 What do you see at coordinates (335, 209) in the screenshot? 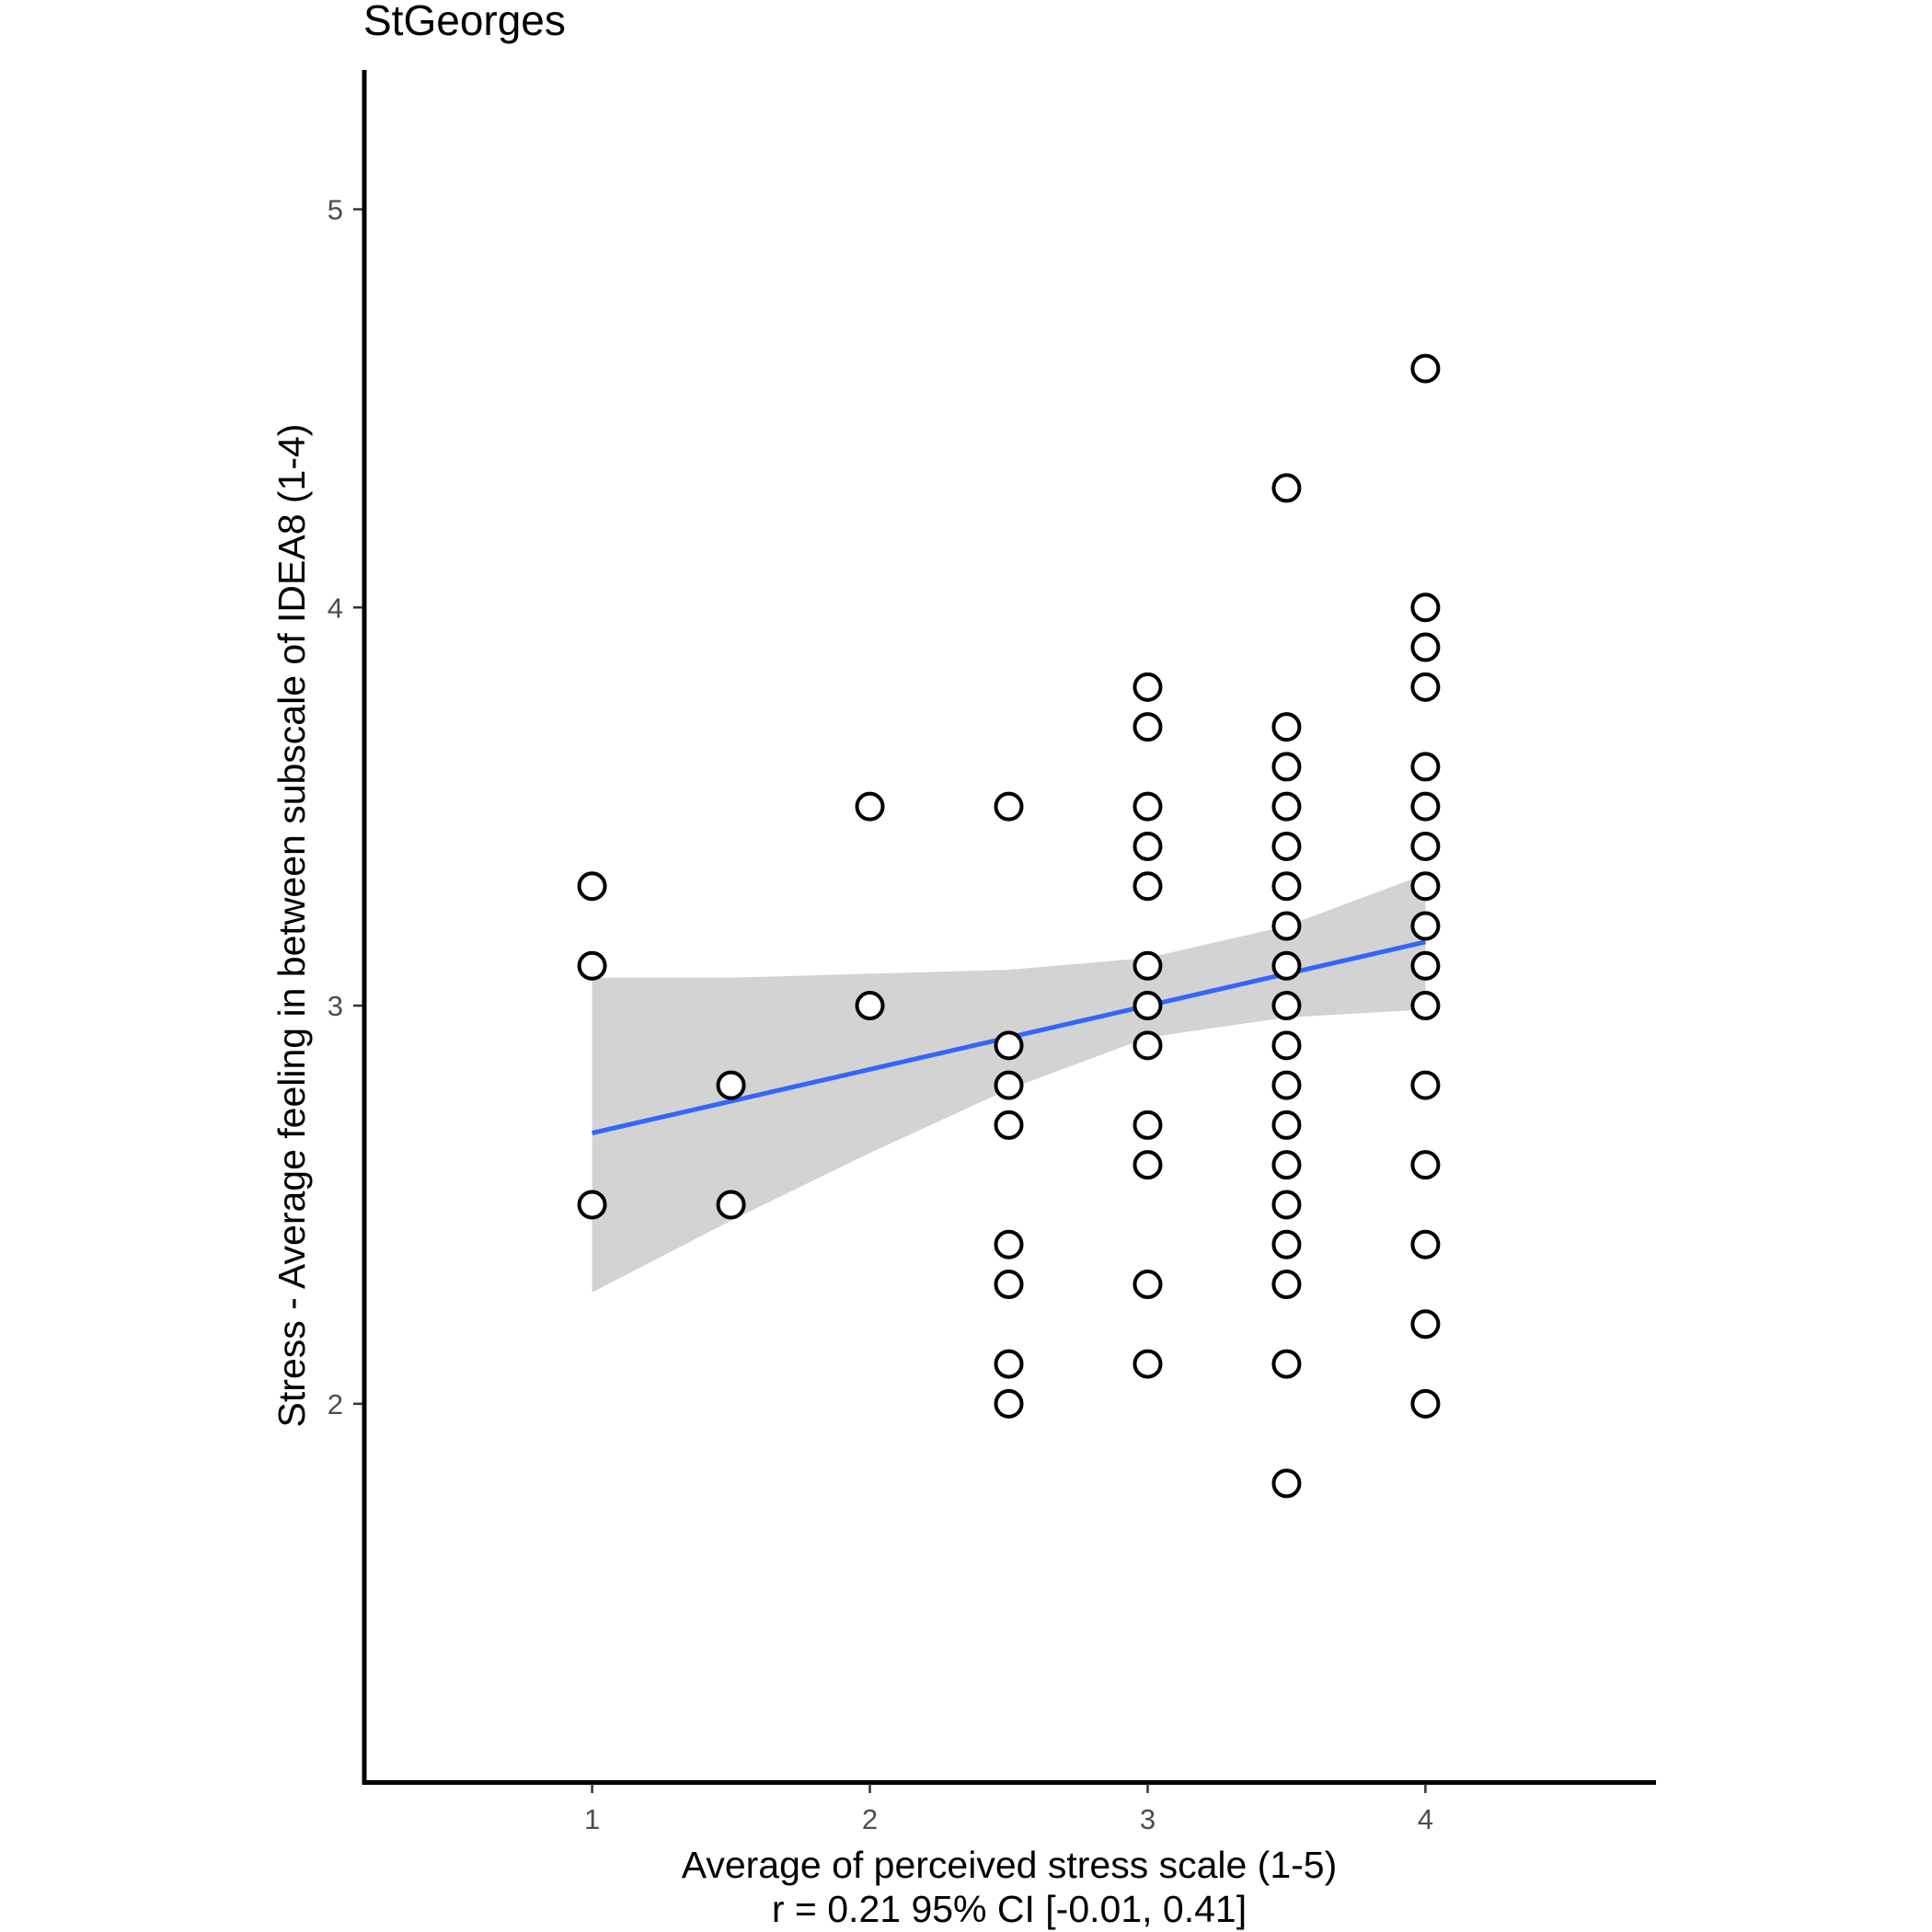
I see `y-tick-label: 5` at bounding box center [335, 209].